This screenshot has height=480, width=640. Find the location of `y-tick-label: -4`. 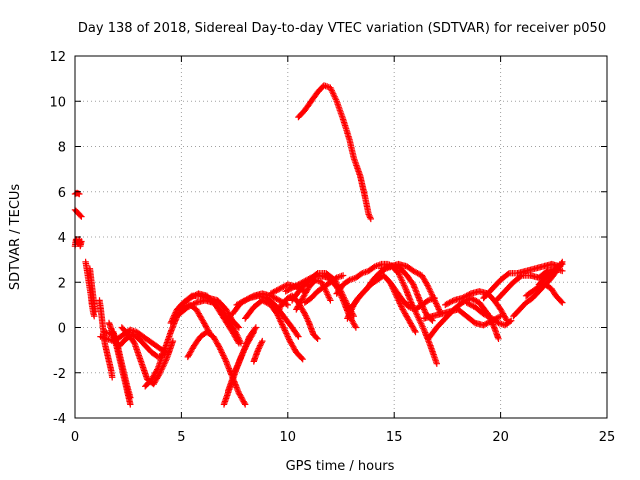

y-tick-label: -4 is located at coordinates (59, 419).